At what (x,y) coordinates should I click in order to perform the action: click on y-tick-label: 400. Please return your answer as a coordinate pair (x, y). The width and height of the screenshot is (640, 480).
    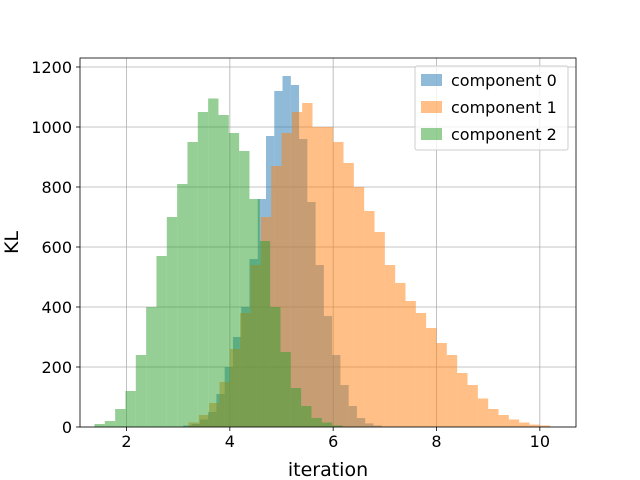
    Looking at the image, I should click on (56, 307).